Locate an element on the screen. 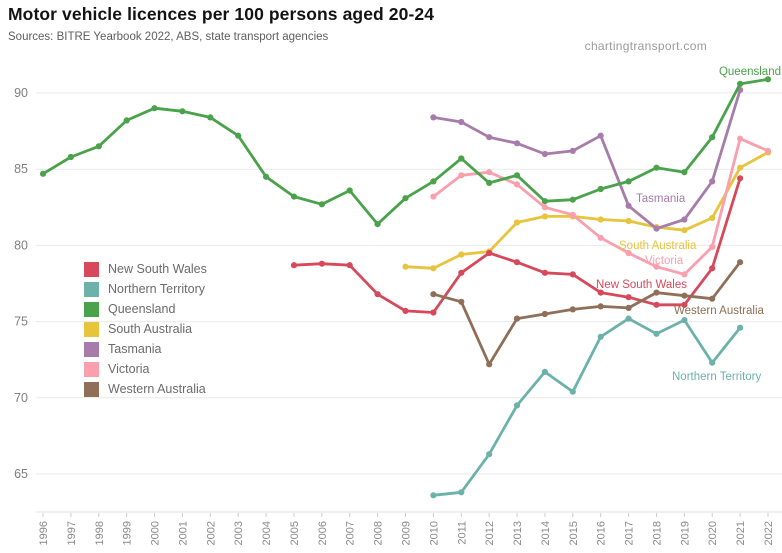  series-point-queensland-2005 is located at coordinates (294, 196).